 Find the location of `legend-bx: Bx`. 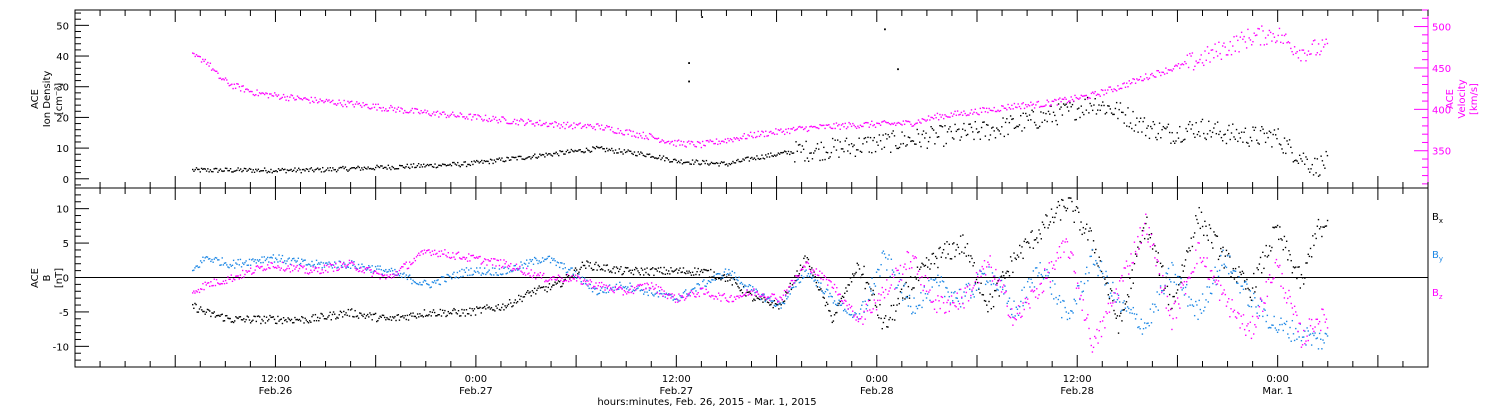

legend-bx: Bx is located at coordinates (1437, 218).